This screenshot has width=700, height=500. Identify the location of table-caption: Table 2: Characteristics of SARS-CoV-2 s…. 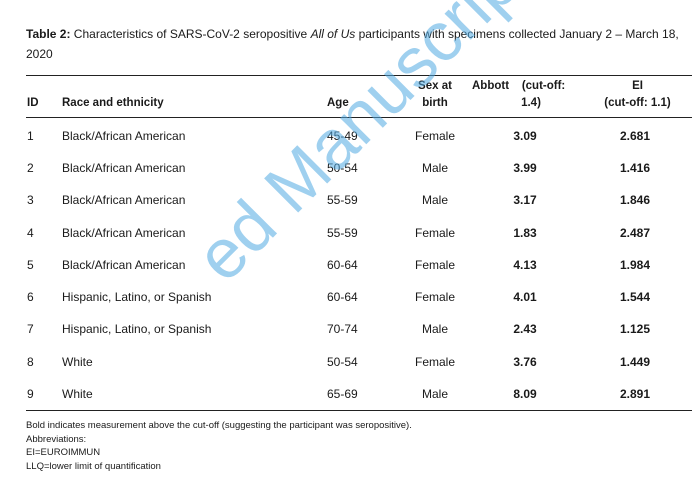
(356, 44).